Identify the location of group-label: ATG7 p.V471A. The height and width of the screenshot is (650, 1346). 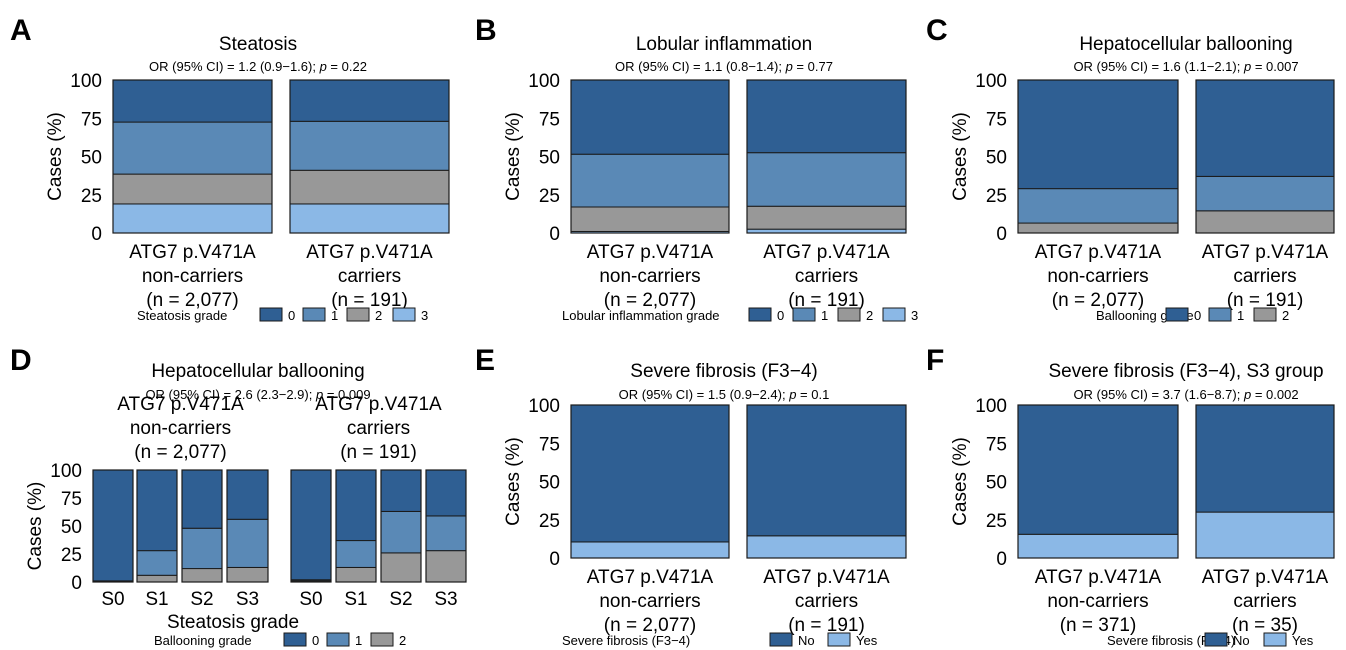
(180, 404).